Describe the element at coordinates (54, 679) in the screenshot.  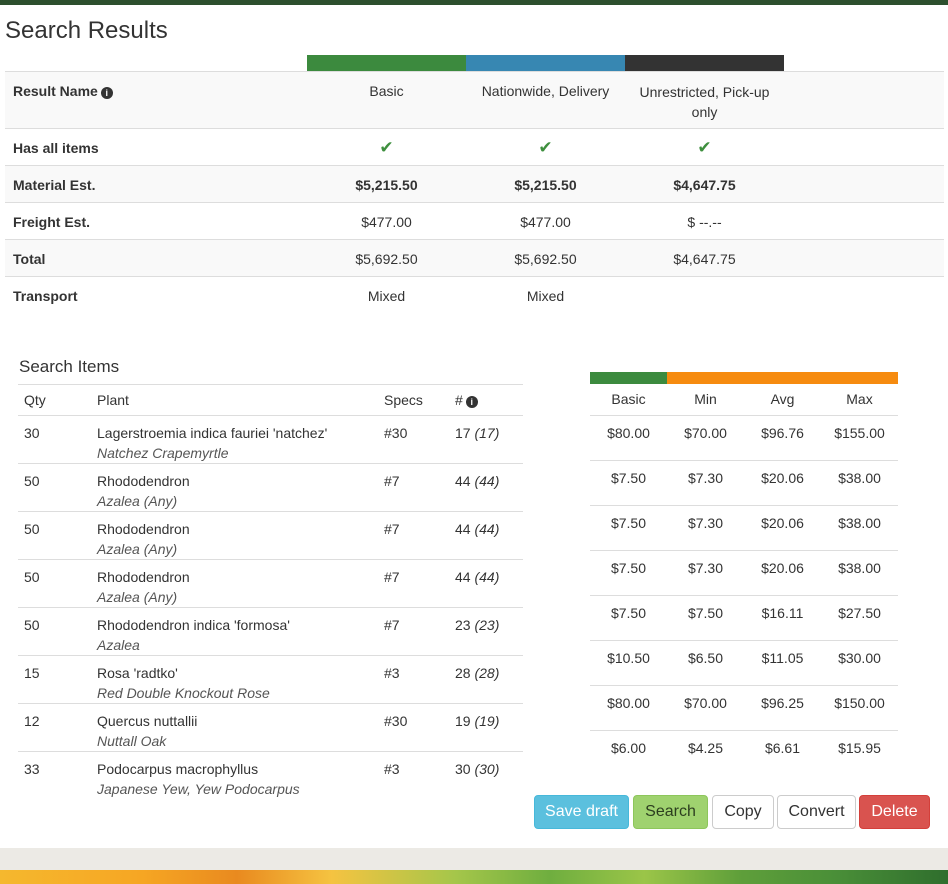
I see `item-qty: 15` at that location.